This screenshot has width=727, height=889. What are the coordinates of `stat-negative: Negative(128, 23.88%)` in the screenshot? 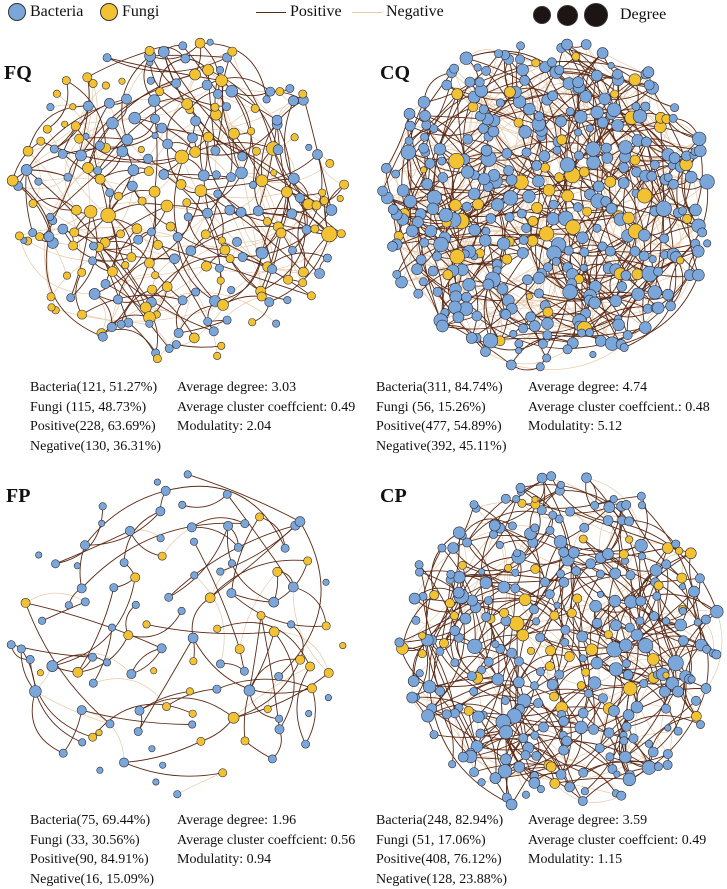 It's located at (441, 879).